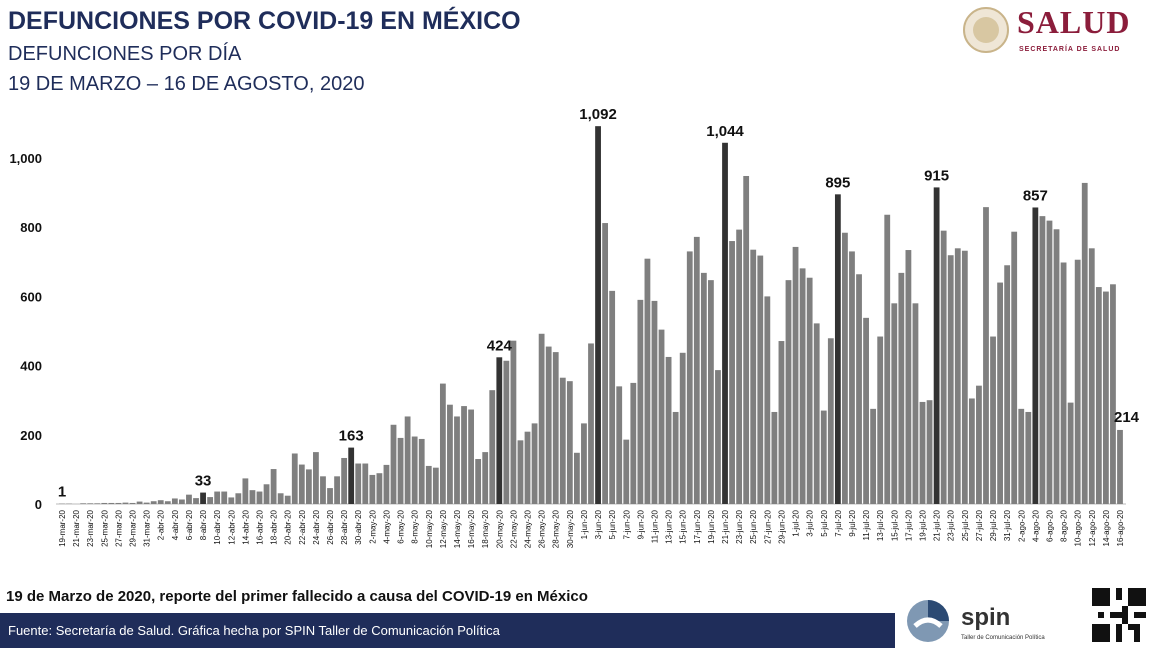 The height and width of the screenshot is (648, 1152). I want to click on x-tick-label: 31-mar-20, so click(147, 527).